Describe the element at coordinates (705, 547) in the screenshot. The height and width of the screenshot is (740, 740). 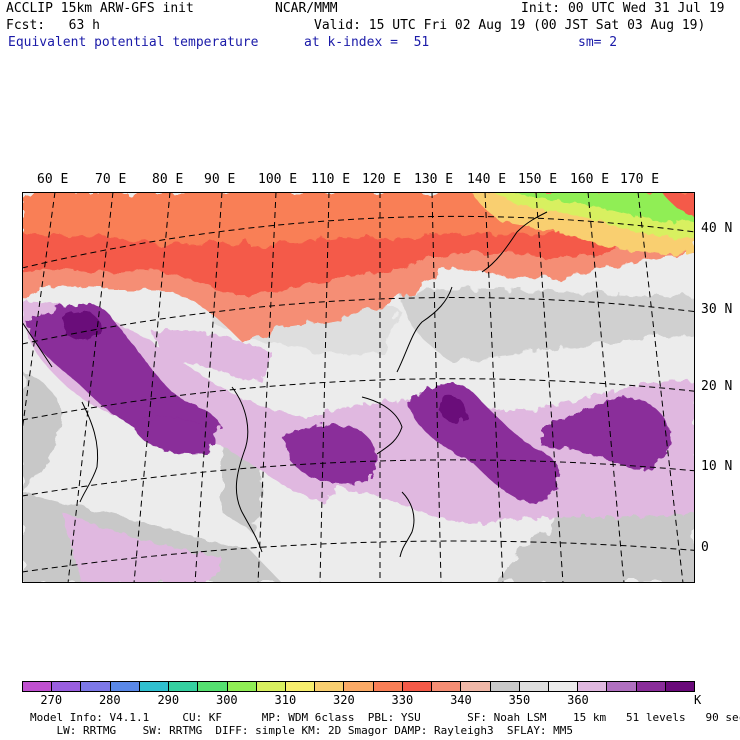
I see `latitude-label: 0` at that location.